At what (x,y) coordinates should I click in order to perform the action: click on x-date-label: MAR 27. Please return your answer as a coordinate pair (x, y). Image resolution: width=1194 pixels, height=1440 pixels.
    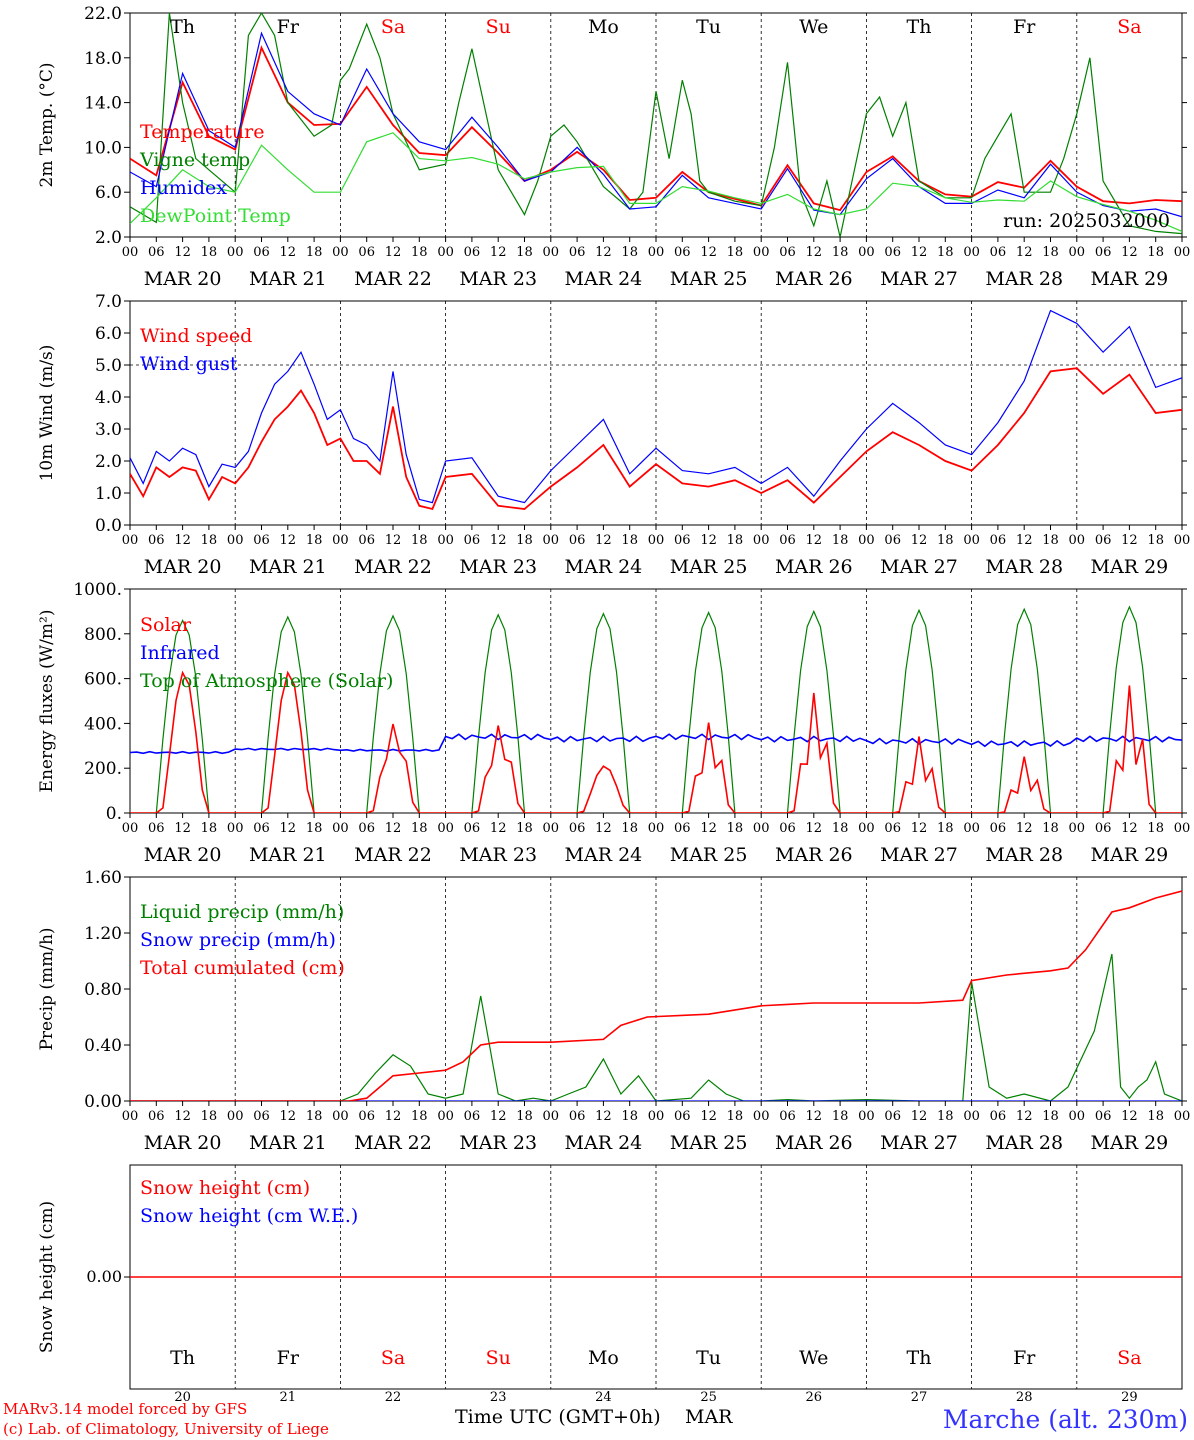
    Looking at the image, I should click on (919, 1143).